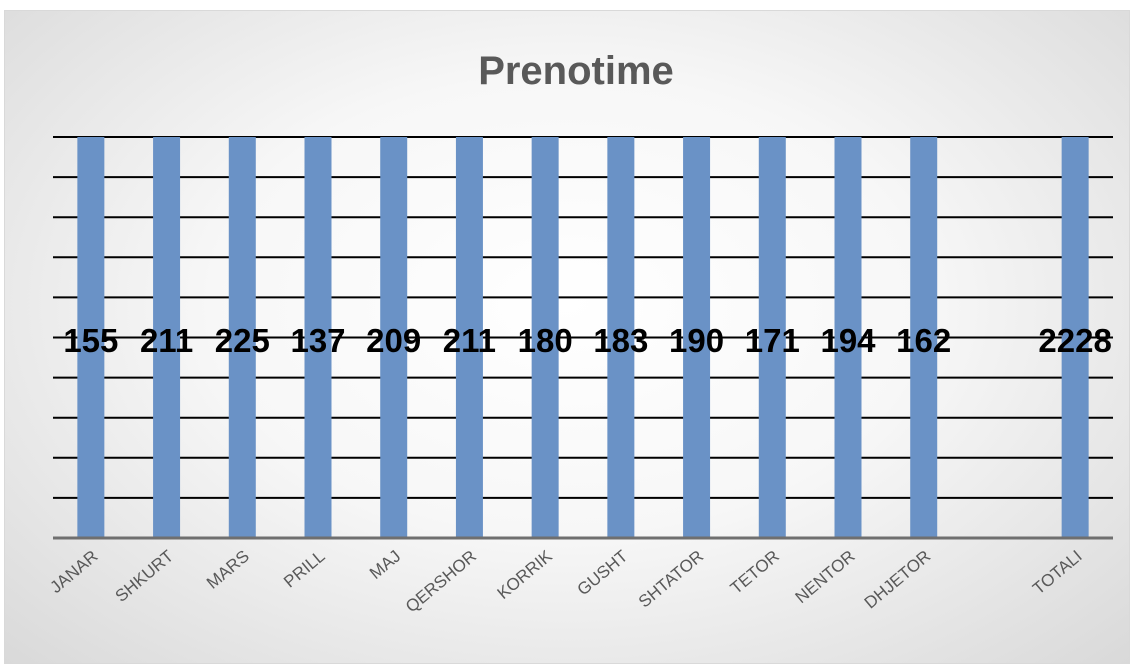 This screenshot has width=1134, height=668. I want to click on x-tick-mars: MARS, so click(228, 570).